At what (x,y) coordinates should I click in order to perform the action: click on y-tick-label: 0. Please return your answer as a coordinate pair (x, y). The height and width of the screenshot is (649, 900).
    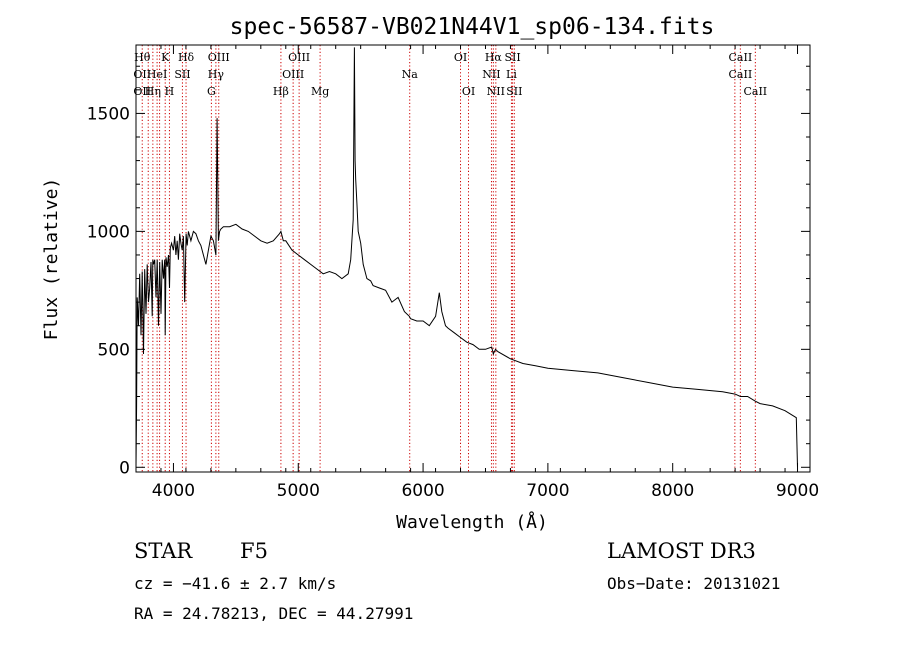
    Looking at the image, I should click on (124, 468).